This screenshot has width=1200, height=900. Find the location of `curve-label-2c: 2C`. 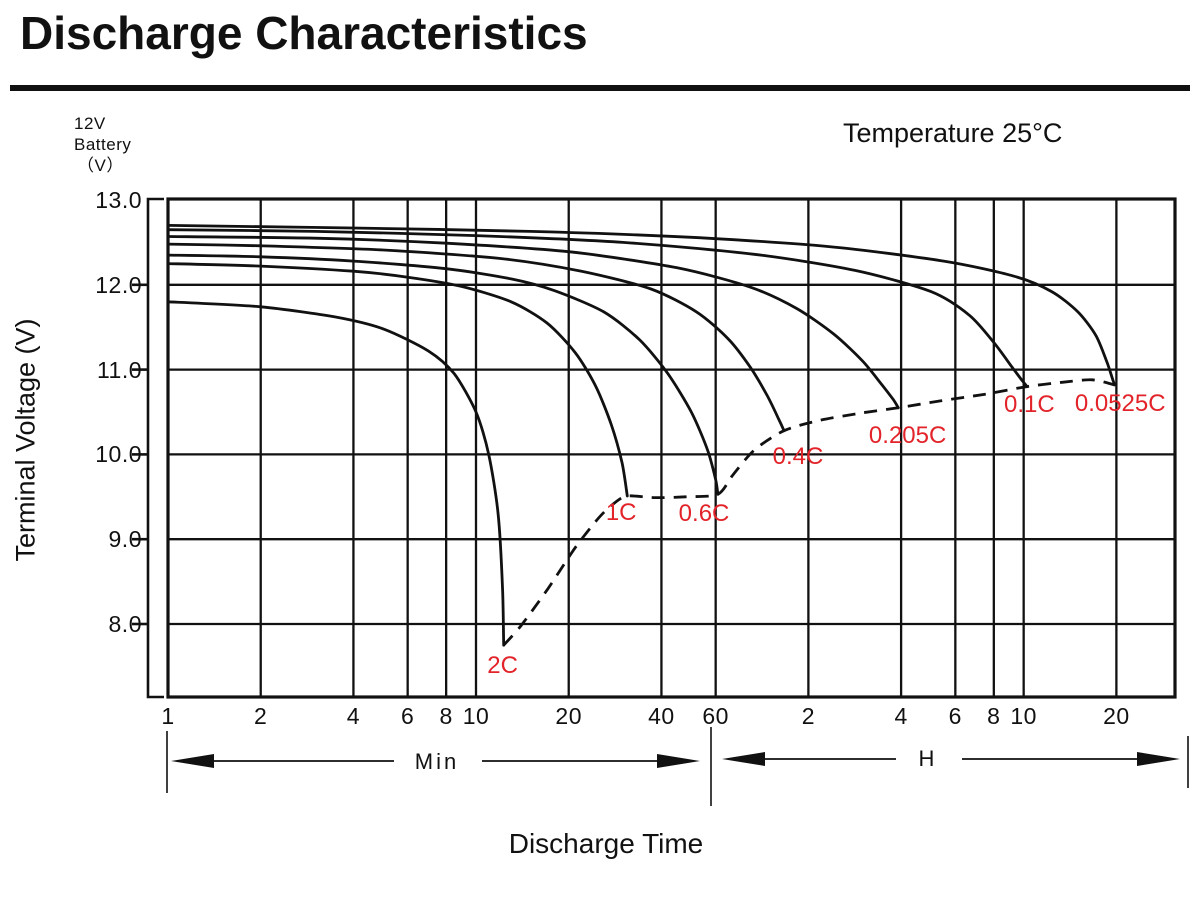

curve-label-2c: 2C is located at coordinates (502, 666).